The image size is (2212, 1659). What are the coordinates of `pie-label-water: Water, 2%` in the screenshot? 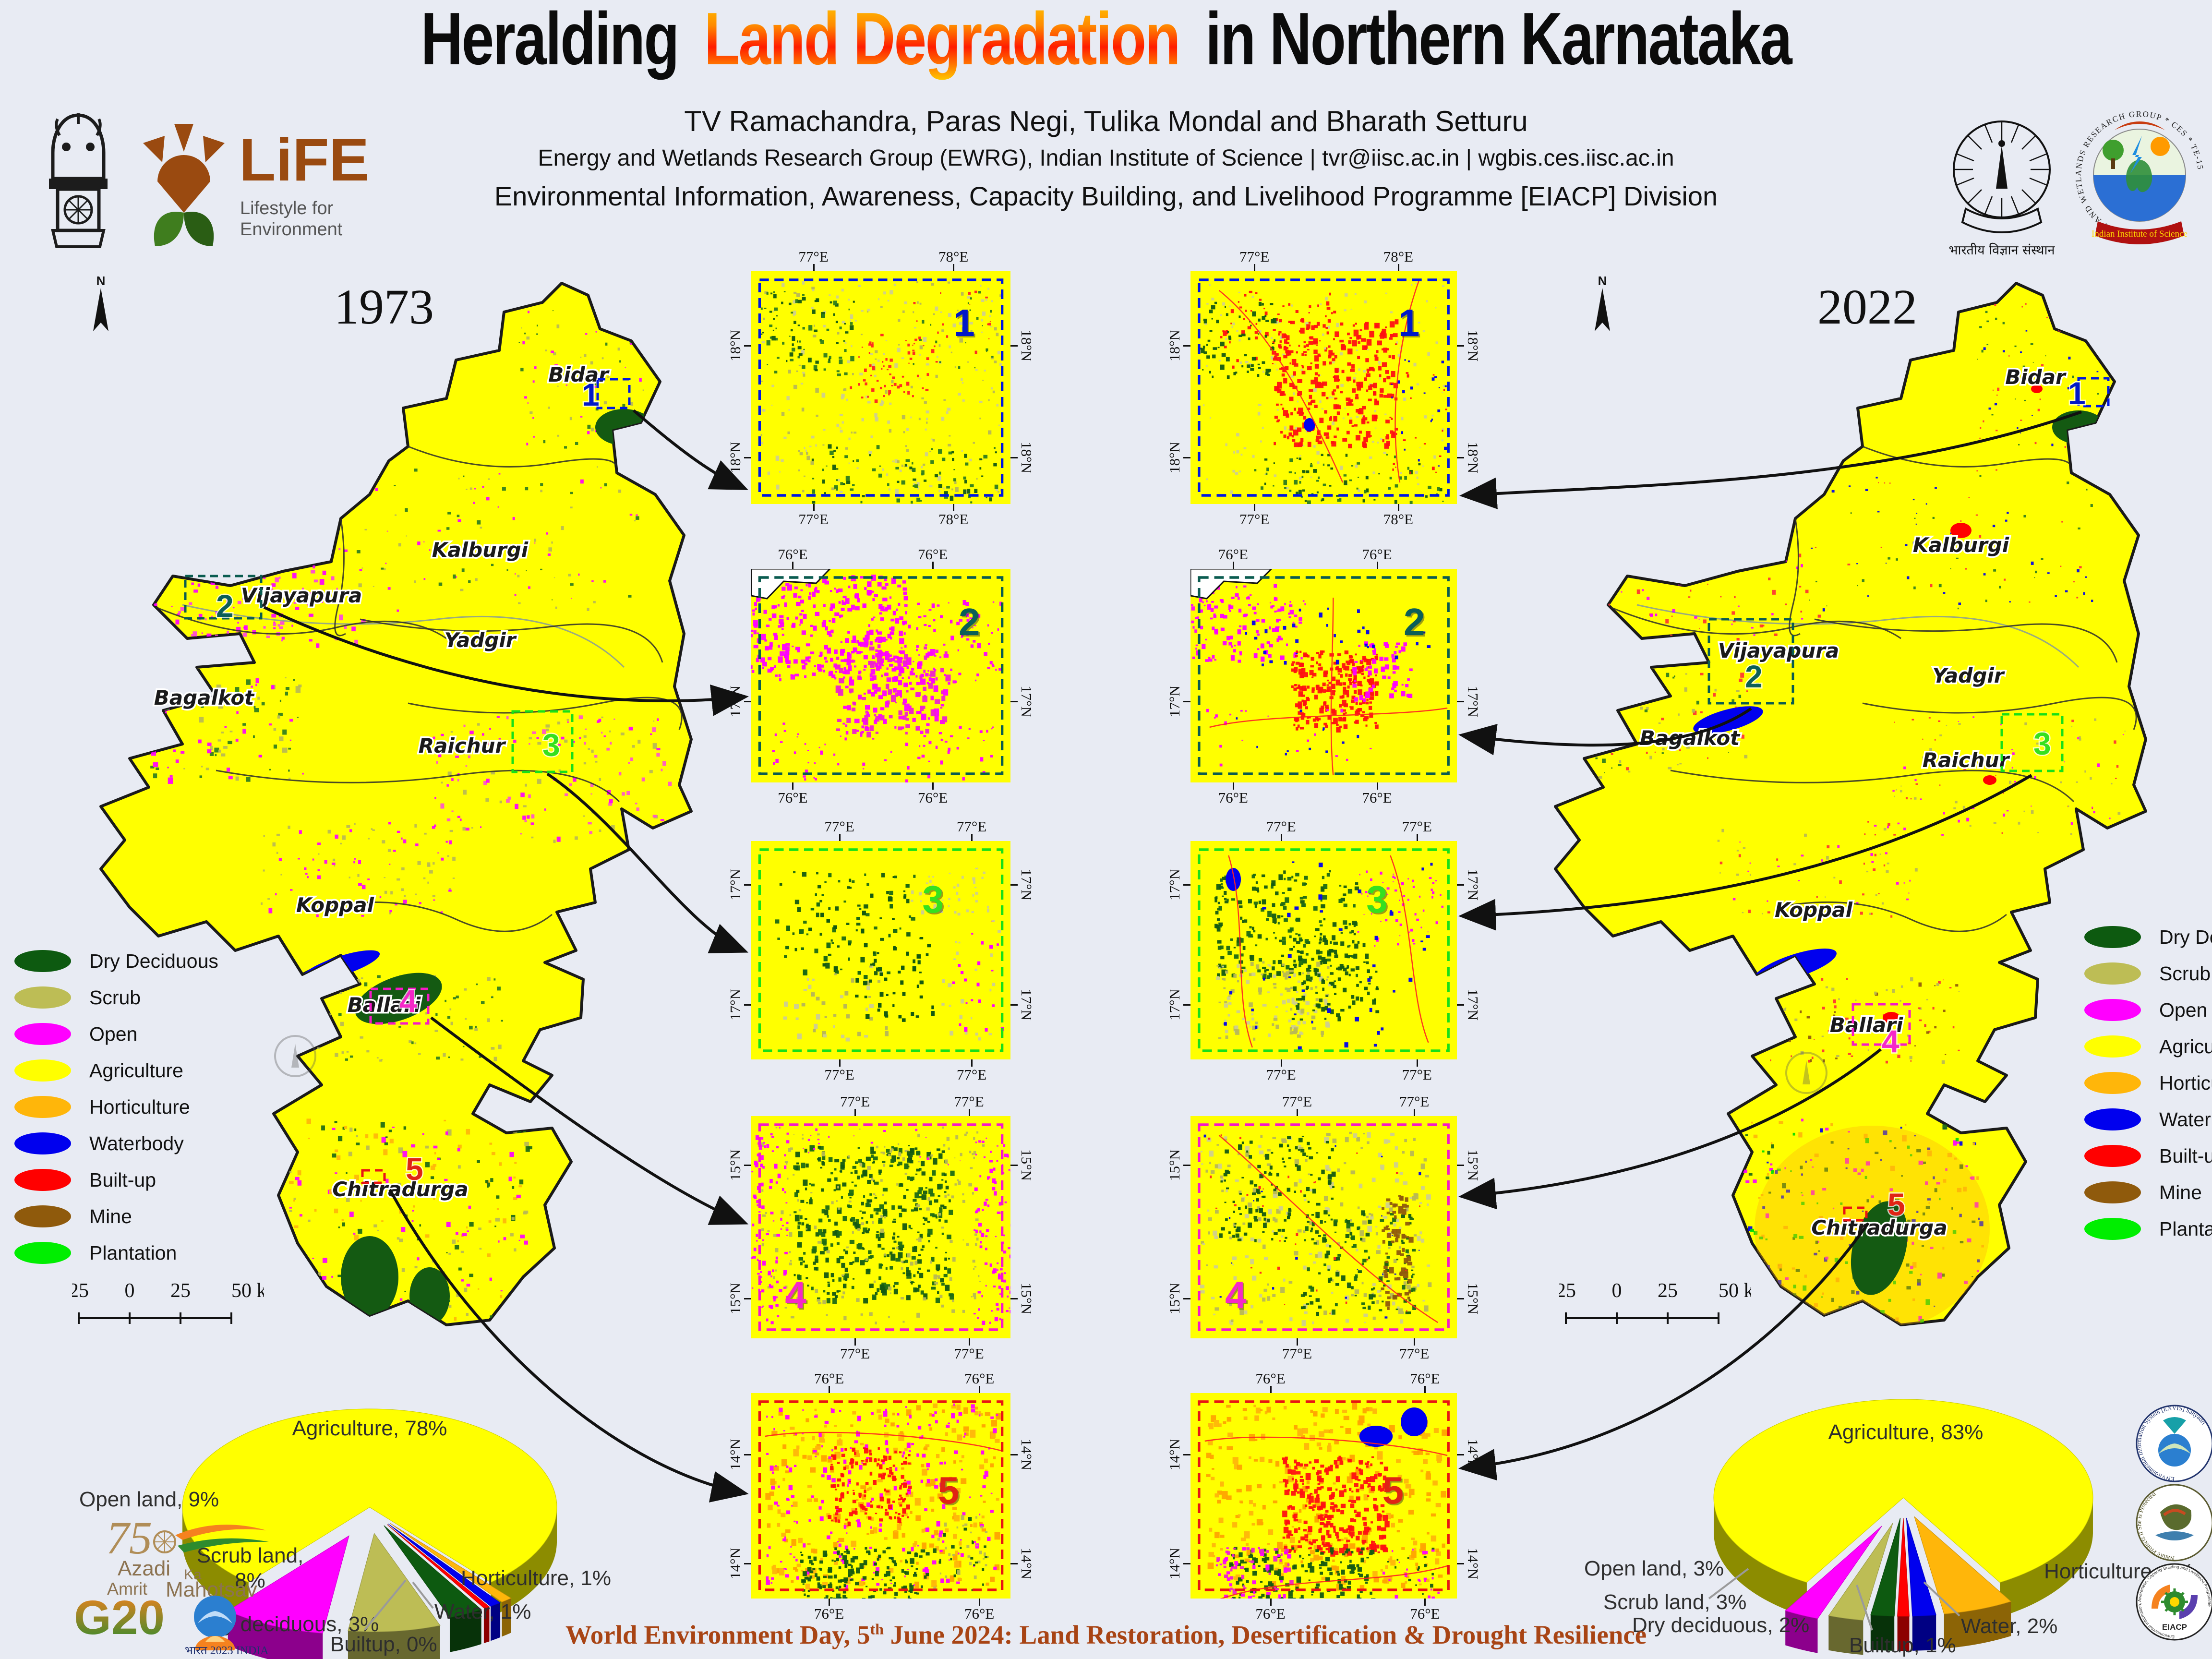 It's located at (2010, 1626).